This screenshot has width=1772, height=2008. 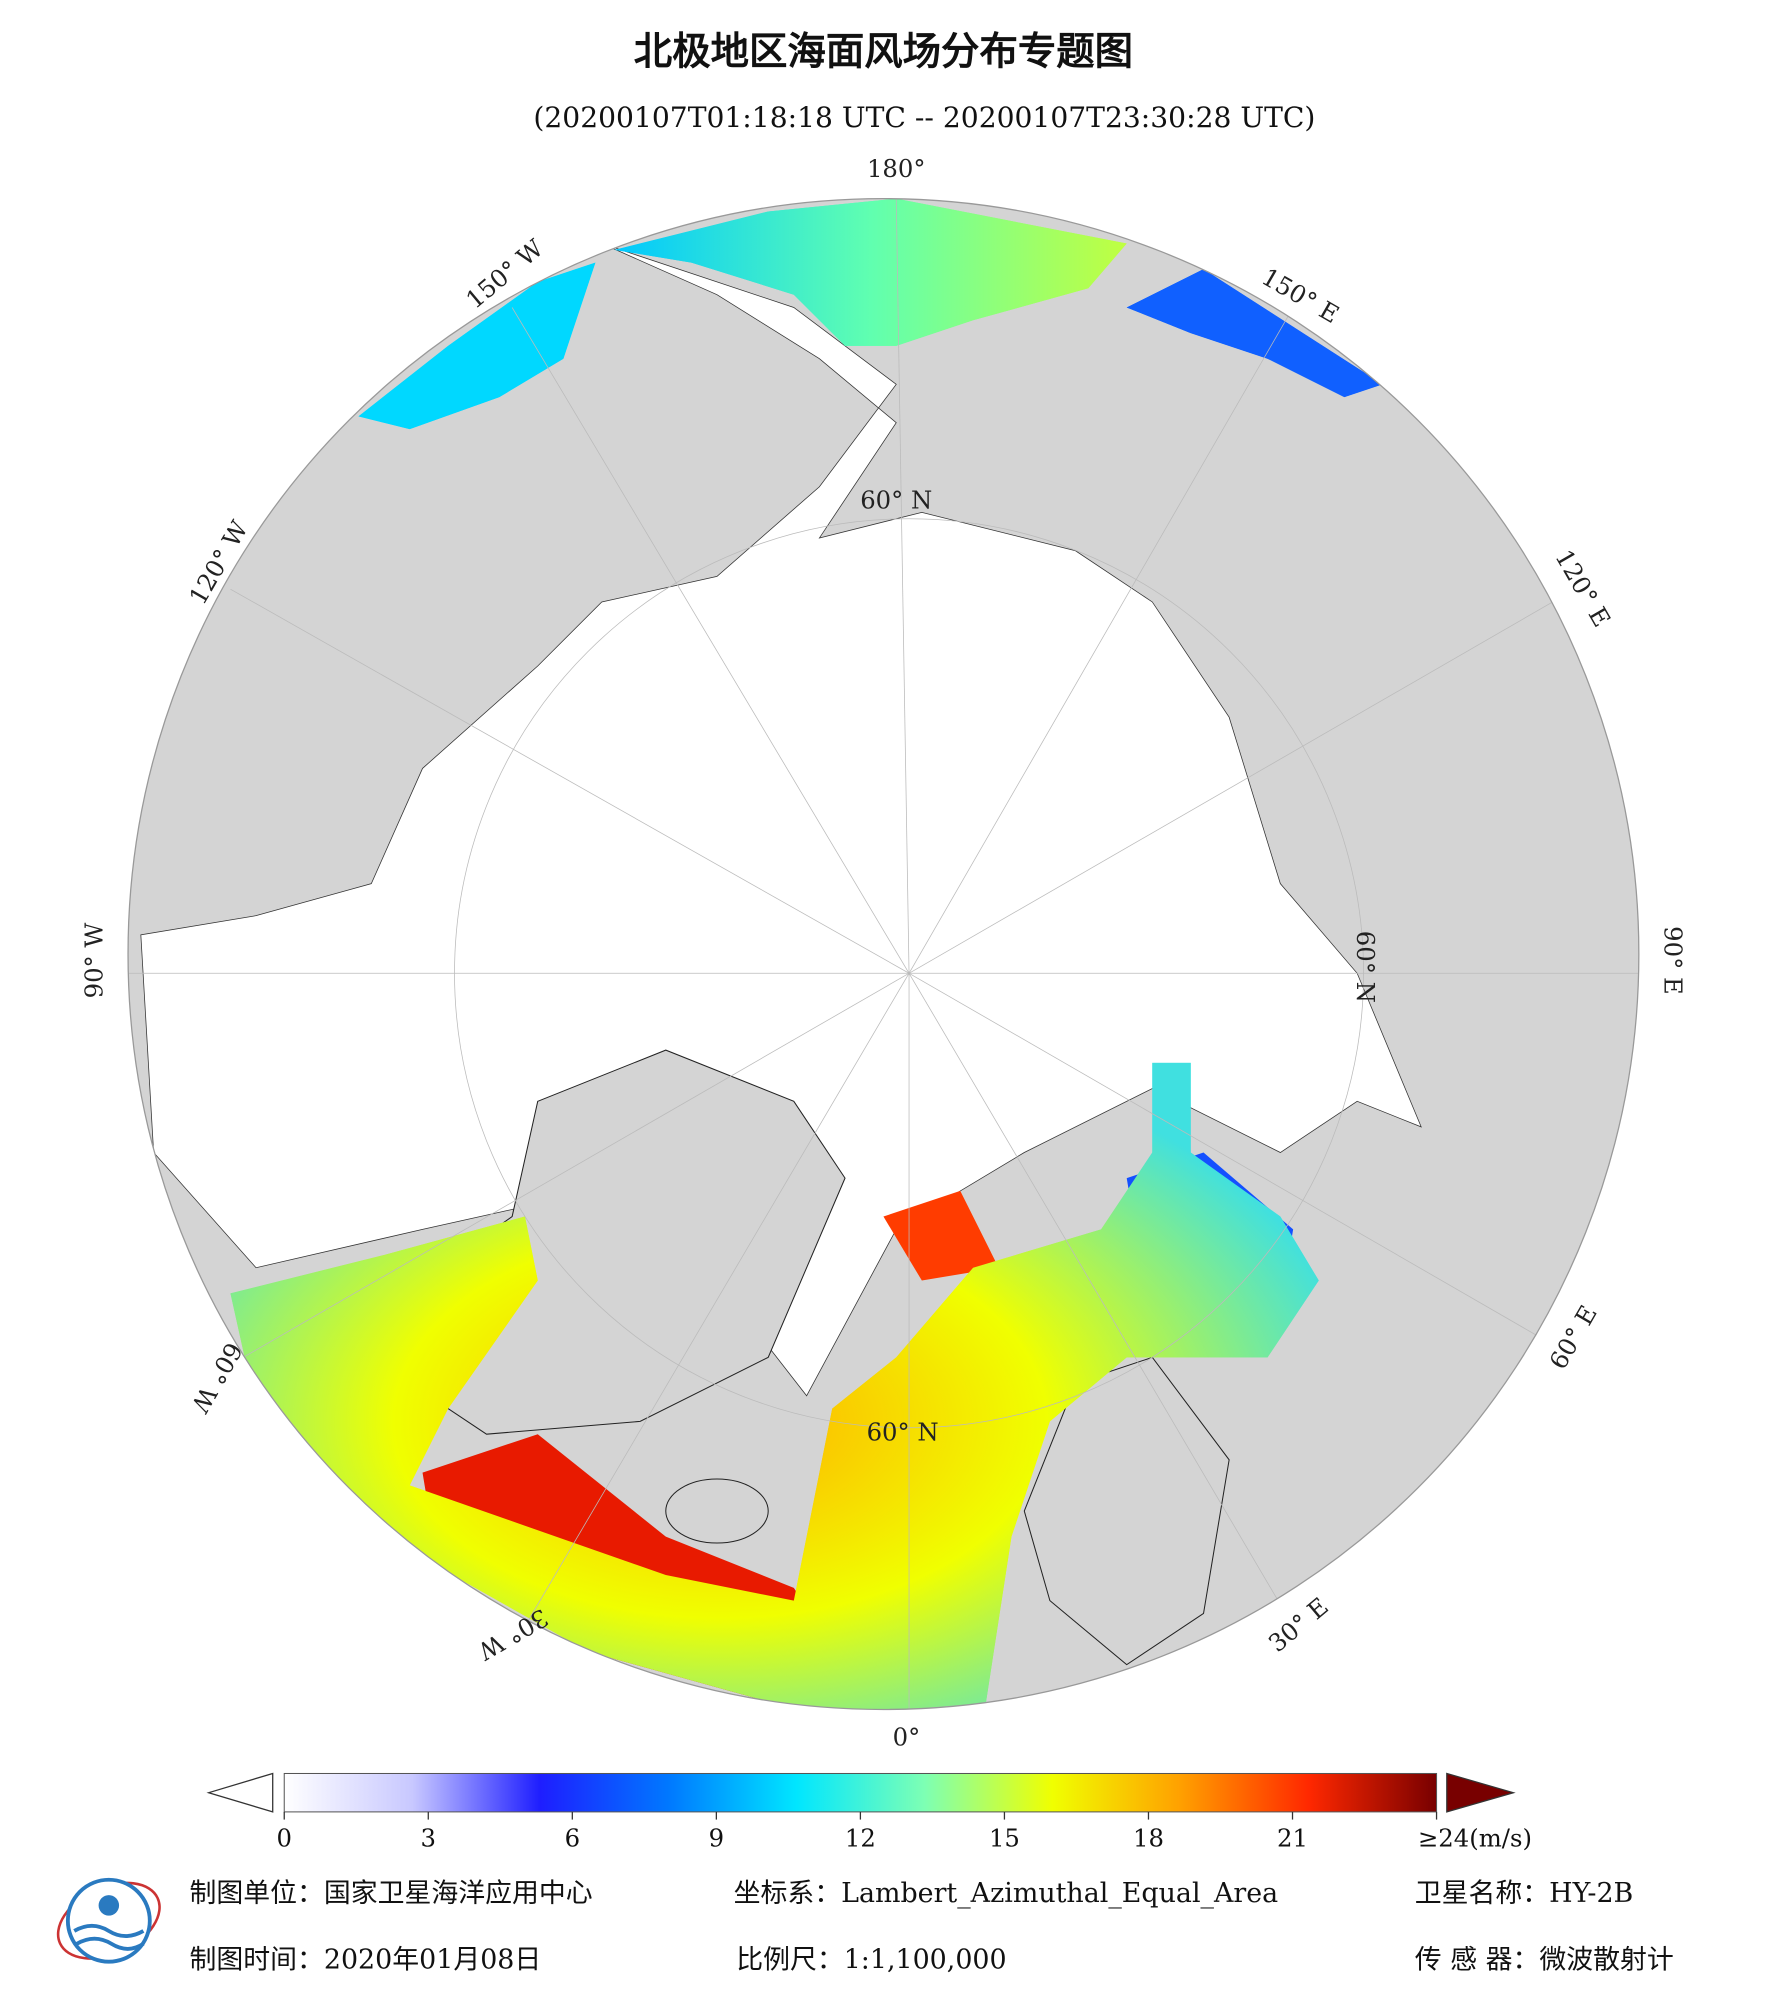 I want to click on graticule-label: 90° E, so click(x=1672, y=960).